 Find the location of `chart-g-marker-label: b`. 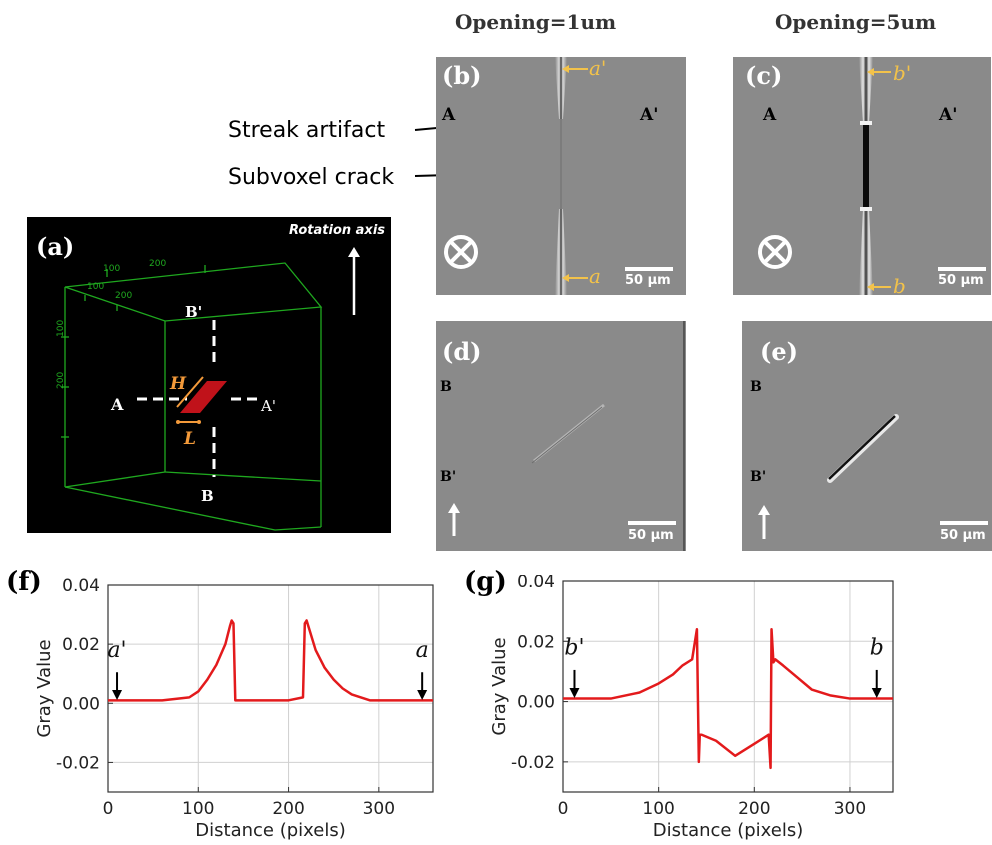

chart-g-marker-label: b is located at coordinates (877, 647).